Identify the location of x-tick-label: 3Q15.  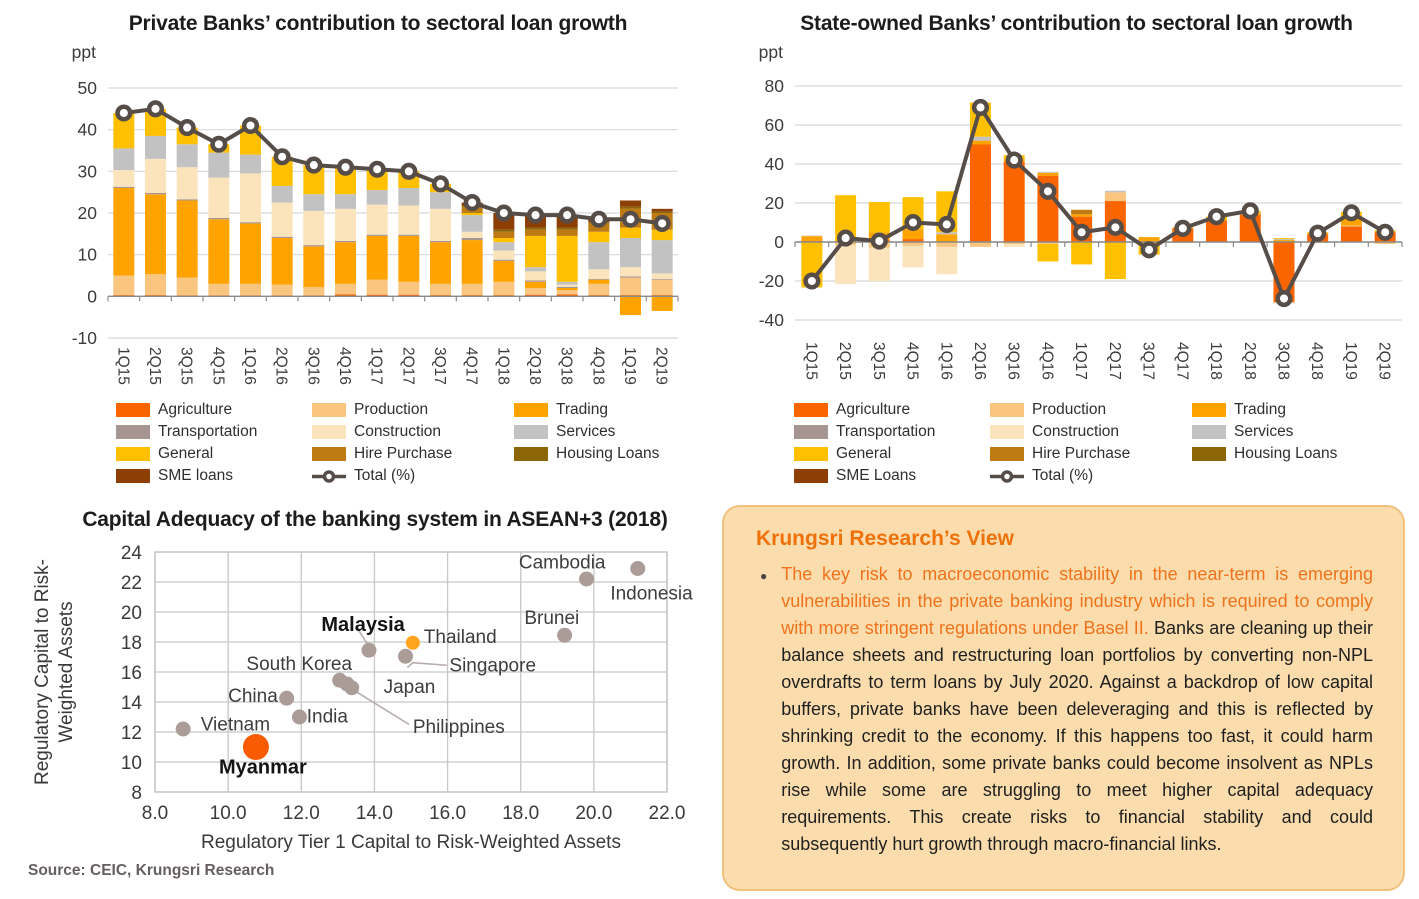
(878, 361).